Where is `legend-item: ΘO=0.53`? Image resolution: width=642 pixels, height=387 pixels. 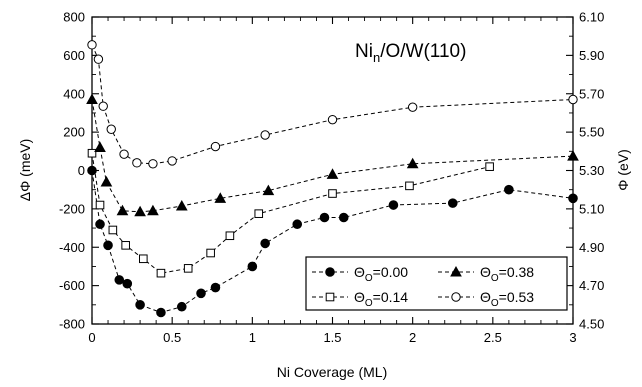 legend-item: ΘO=0.53 is located at coordinates (486, 299).